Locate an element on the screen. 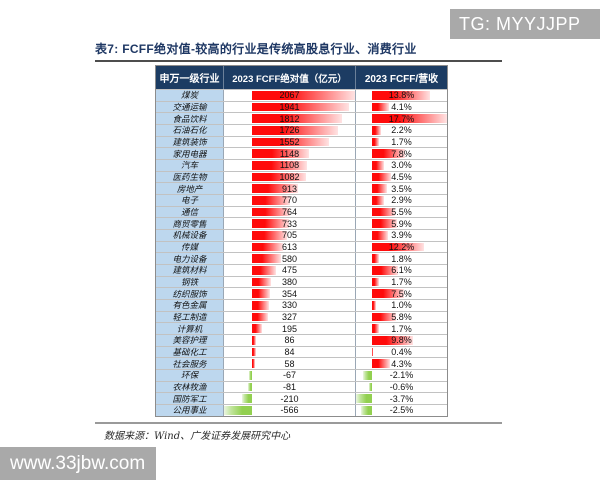 This screenshot has height=480, width=600. fcff-value: 1108 is located at coordinates (289, 165).